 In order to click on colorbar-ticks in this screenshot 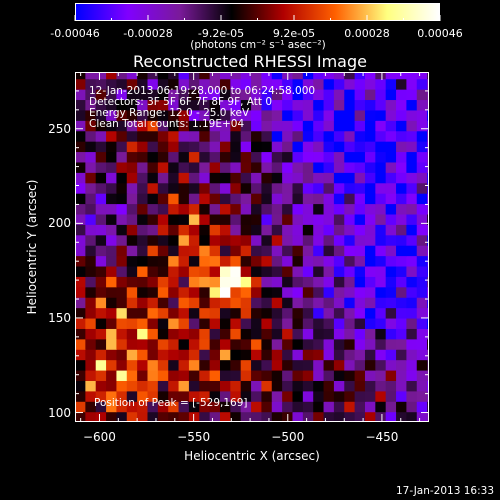, I will do `click(257, 18)`.